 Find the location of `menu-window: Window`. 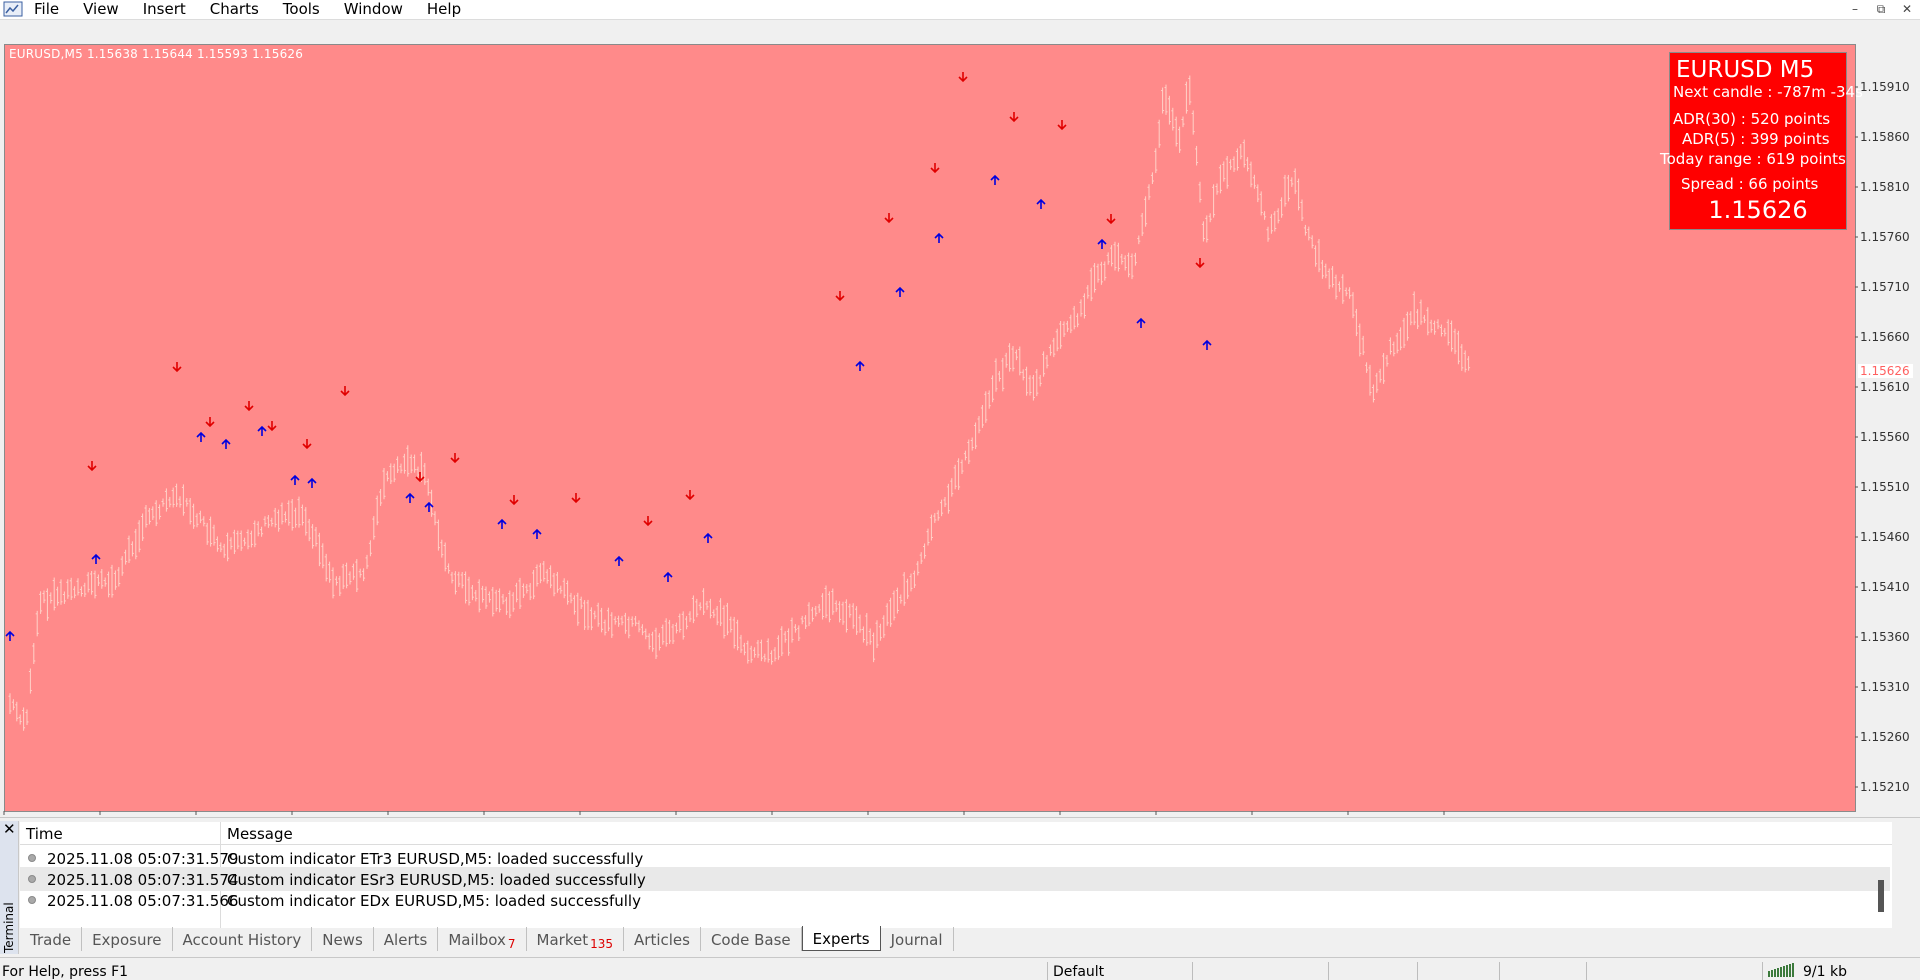

menu-window: Window is located at coordinates (373, 9).